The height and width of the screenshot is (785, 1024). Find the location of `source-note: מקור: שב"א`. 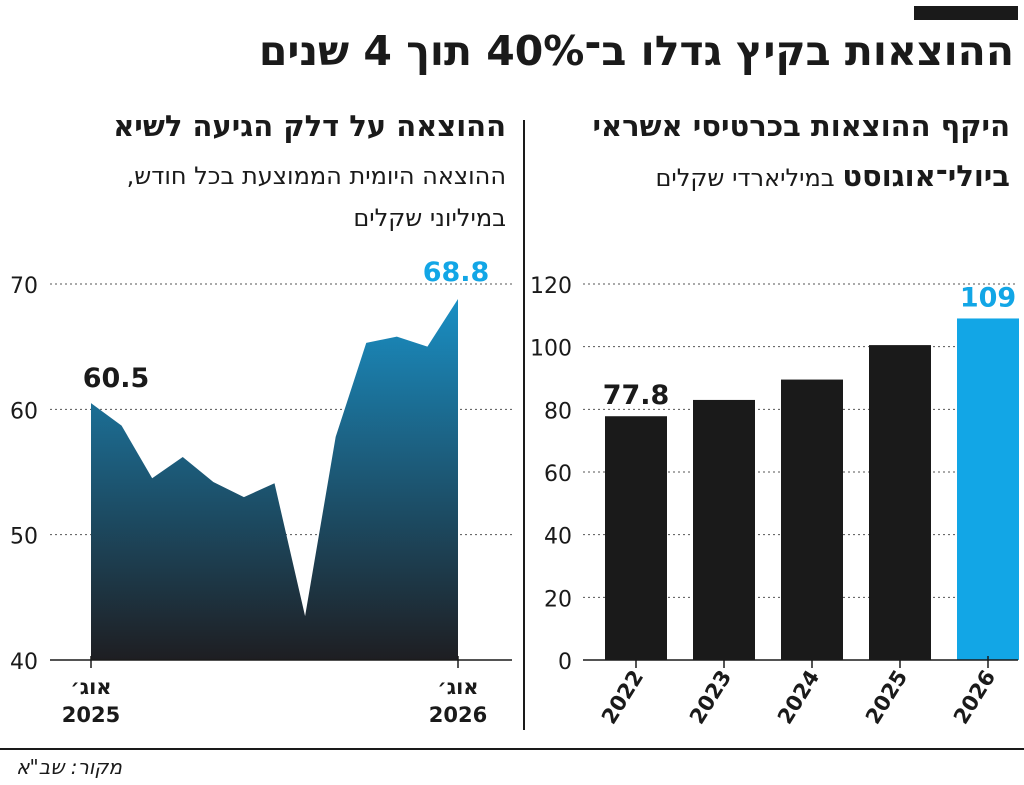

source-note: מקור: שב"א is located at coordinates (69, 767).